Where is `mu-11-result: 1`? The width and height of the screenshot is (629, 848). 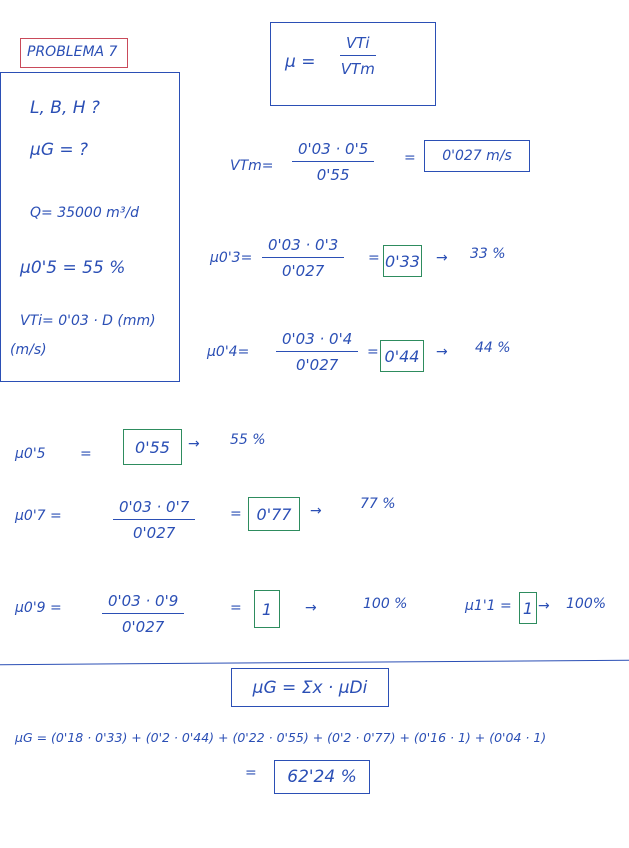 mu-11-result: 1 is located at coordinates (528, 608).